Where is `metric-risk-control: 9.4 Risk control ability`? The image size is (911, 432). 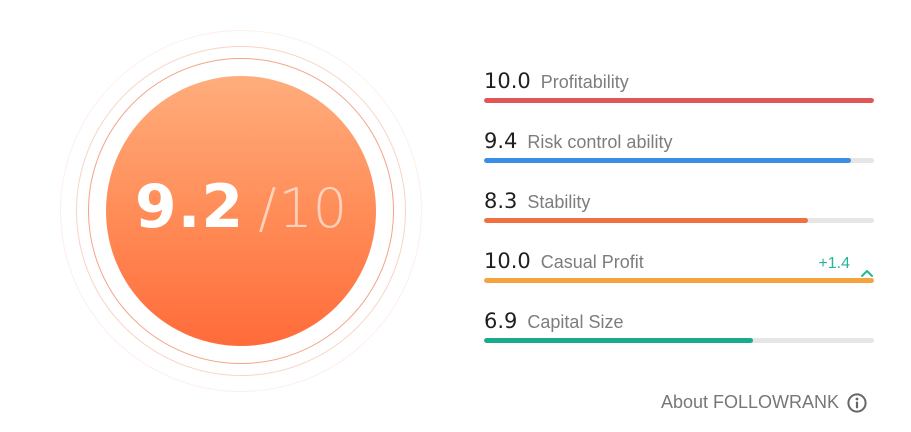
metric-risk-control: 9.4 Risk control ability is located at coordinates (679, 156).